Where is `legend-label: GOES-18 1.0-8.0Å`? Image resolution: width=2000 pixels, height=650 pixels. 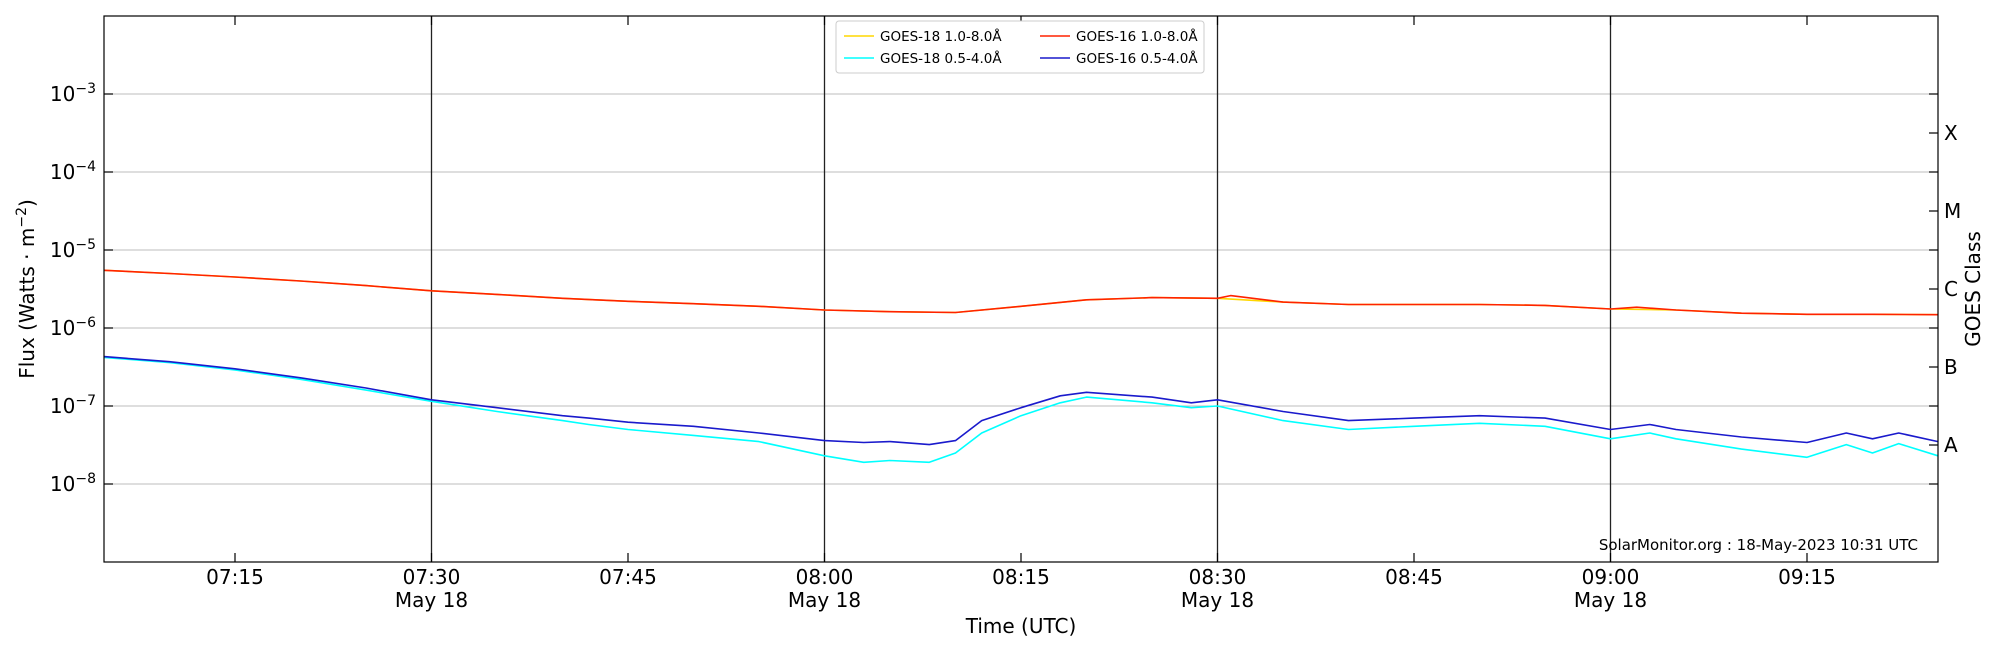
legend-label: GOES-18 1.0-8.0Å is located at coordinates (941, 36).